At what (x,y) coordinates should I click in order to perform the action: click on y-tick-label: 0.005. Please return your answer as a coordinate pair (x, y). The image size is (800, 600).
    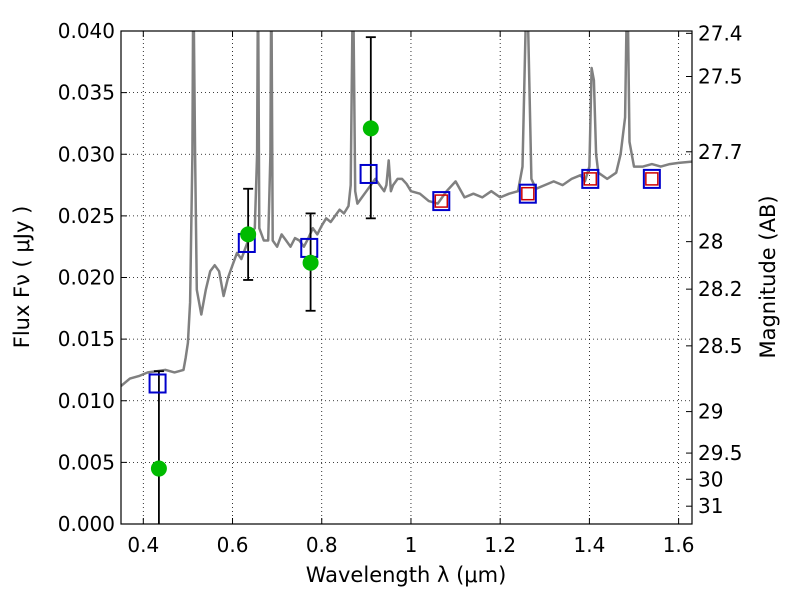
    Looking at the image, I should click on (86, 462).